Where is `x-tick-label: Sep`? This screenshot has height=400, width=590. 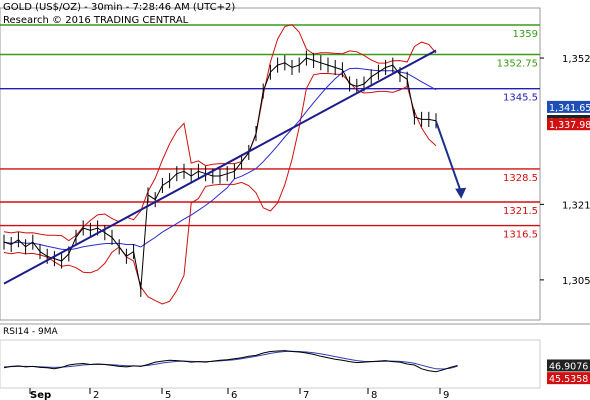 x-tick-label: Sep is located at coordinates (40, 395).